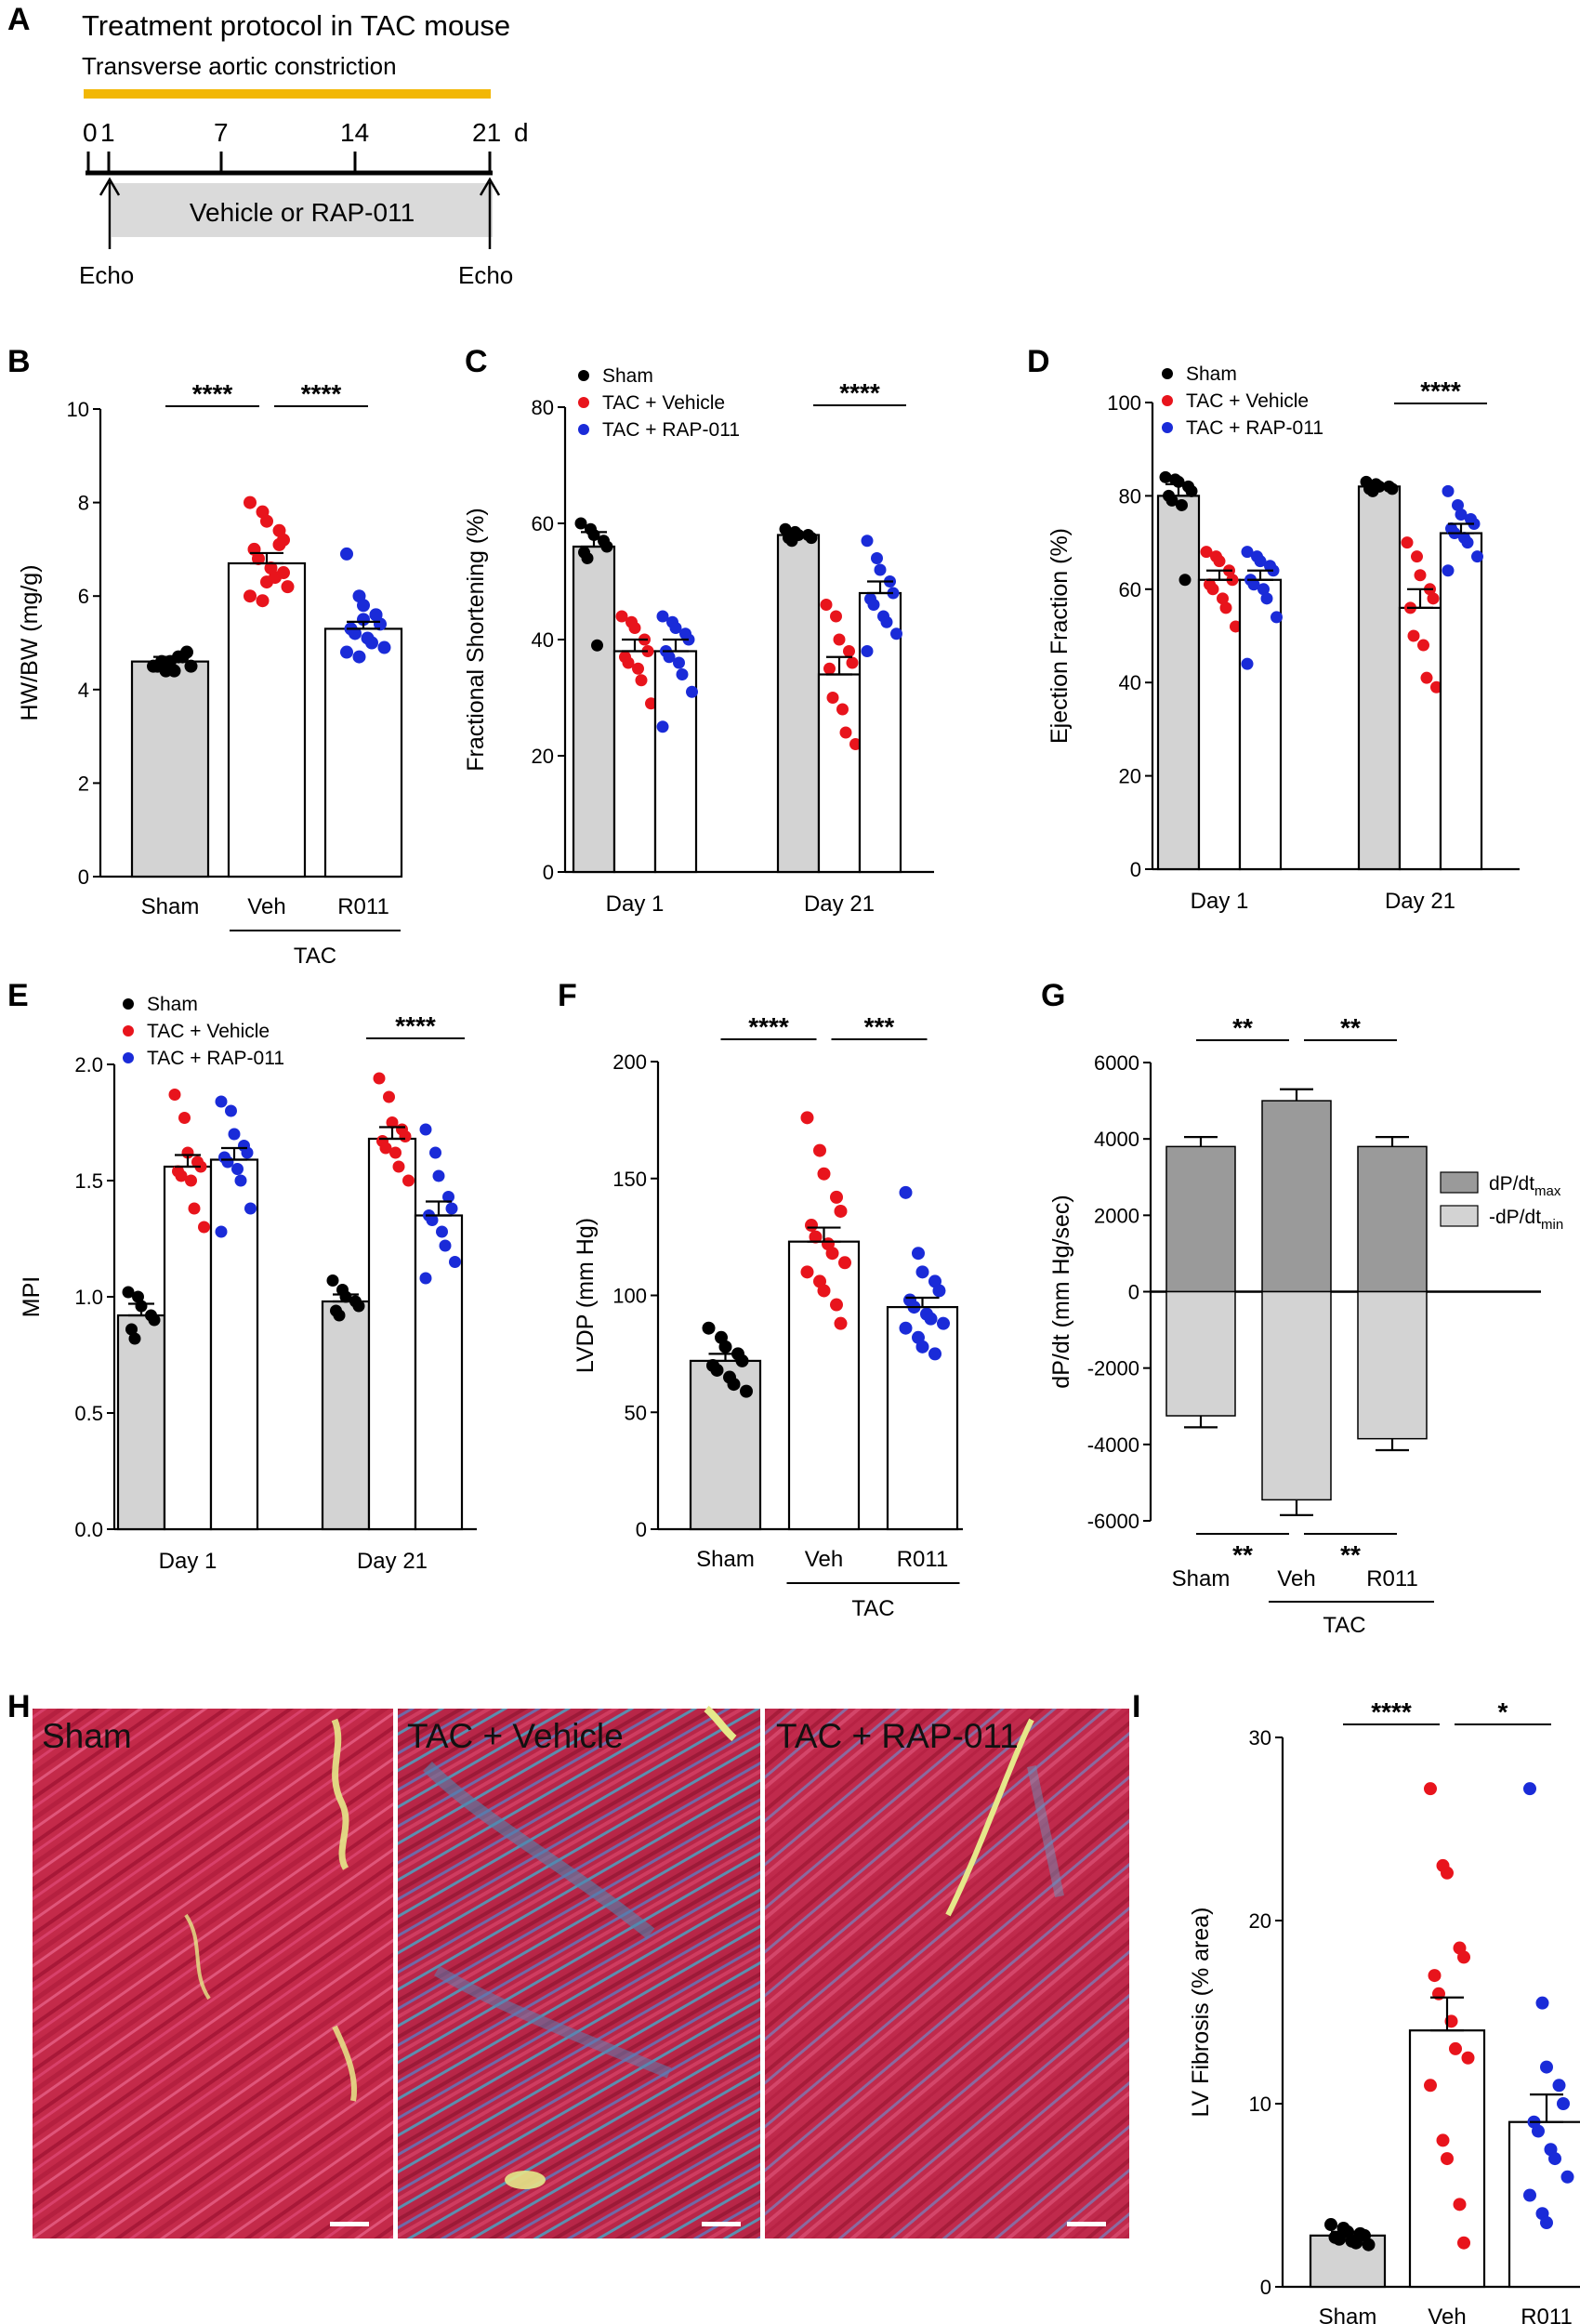 The width and height of the screenshot is (1580, 2324). What do you see at coordinates (349, 2224) in the screenshot?
I see `scale-bar` at bounding box center [349, 2224].